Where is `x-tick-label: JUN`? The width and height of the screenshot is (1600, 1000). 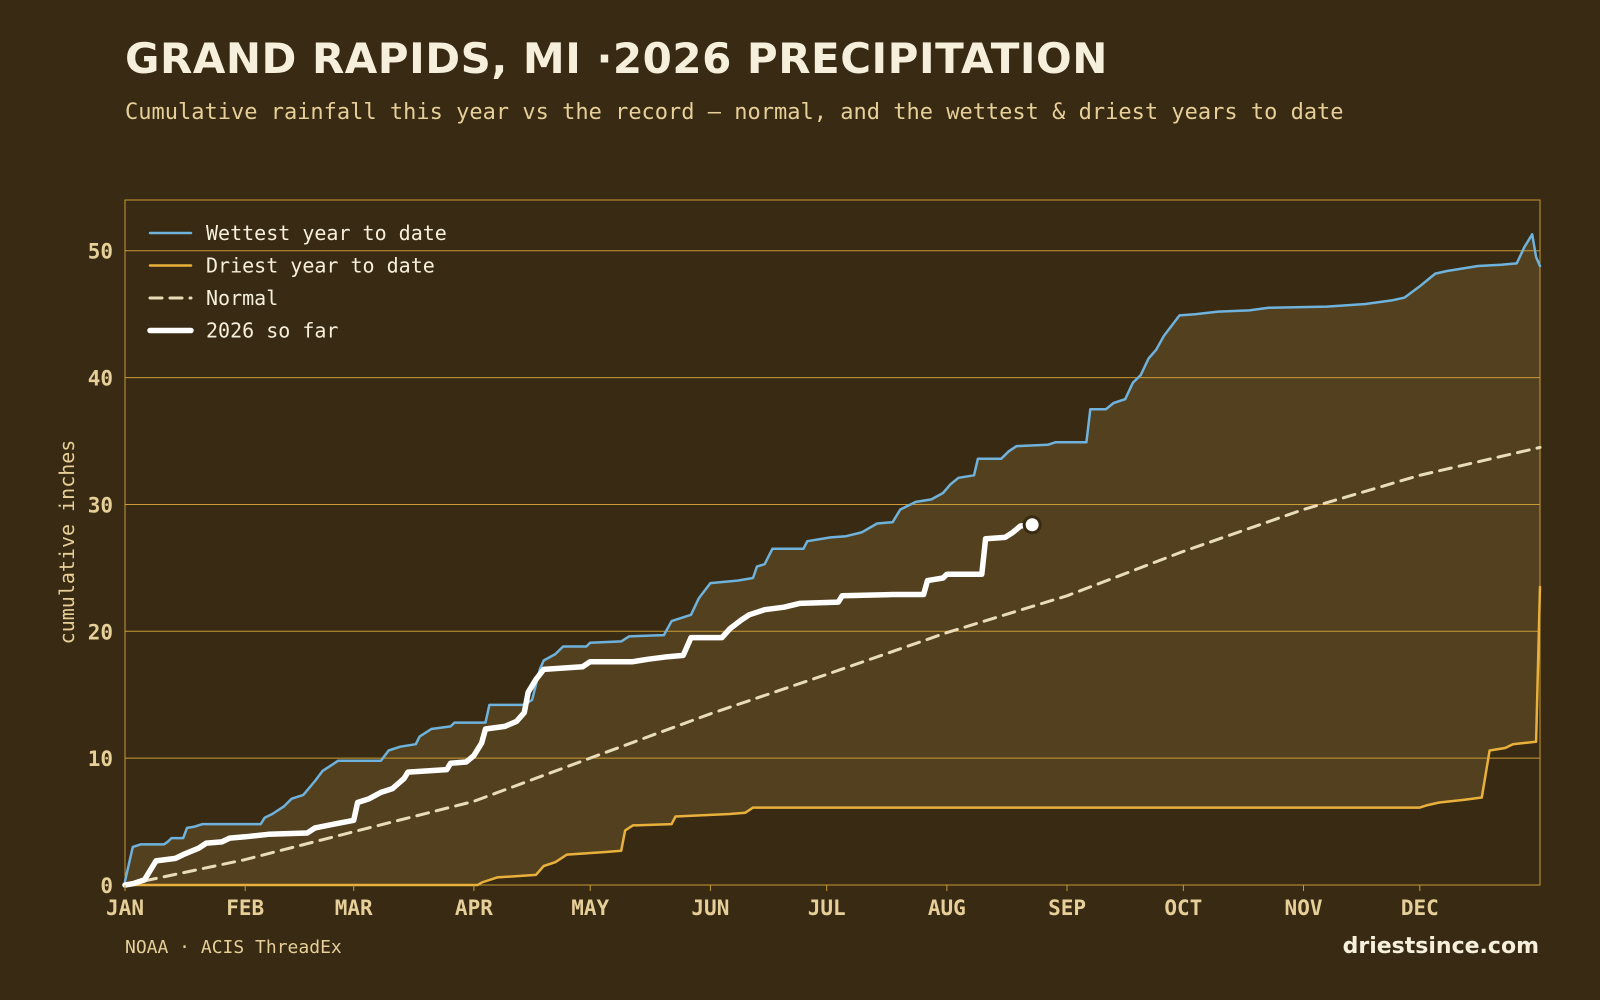 x-tick-label: JUN is located at coordinates (710, 908).